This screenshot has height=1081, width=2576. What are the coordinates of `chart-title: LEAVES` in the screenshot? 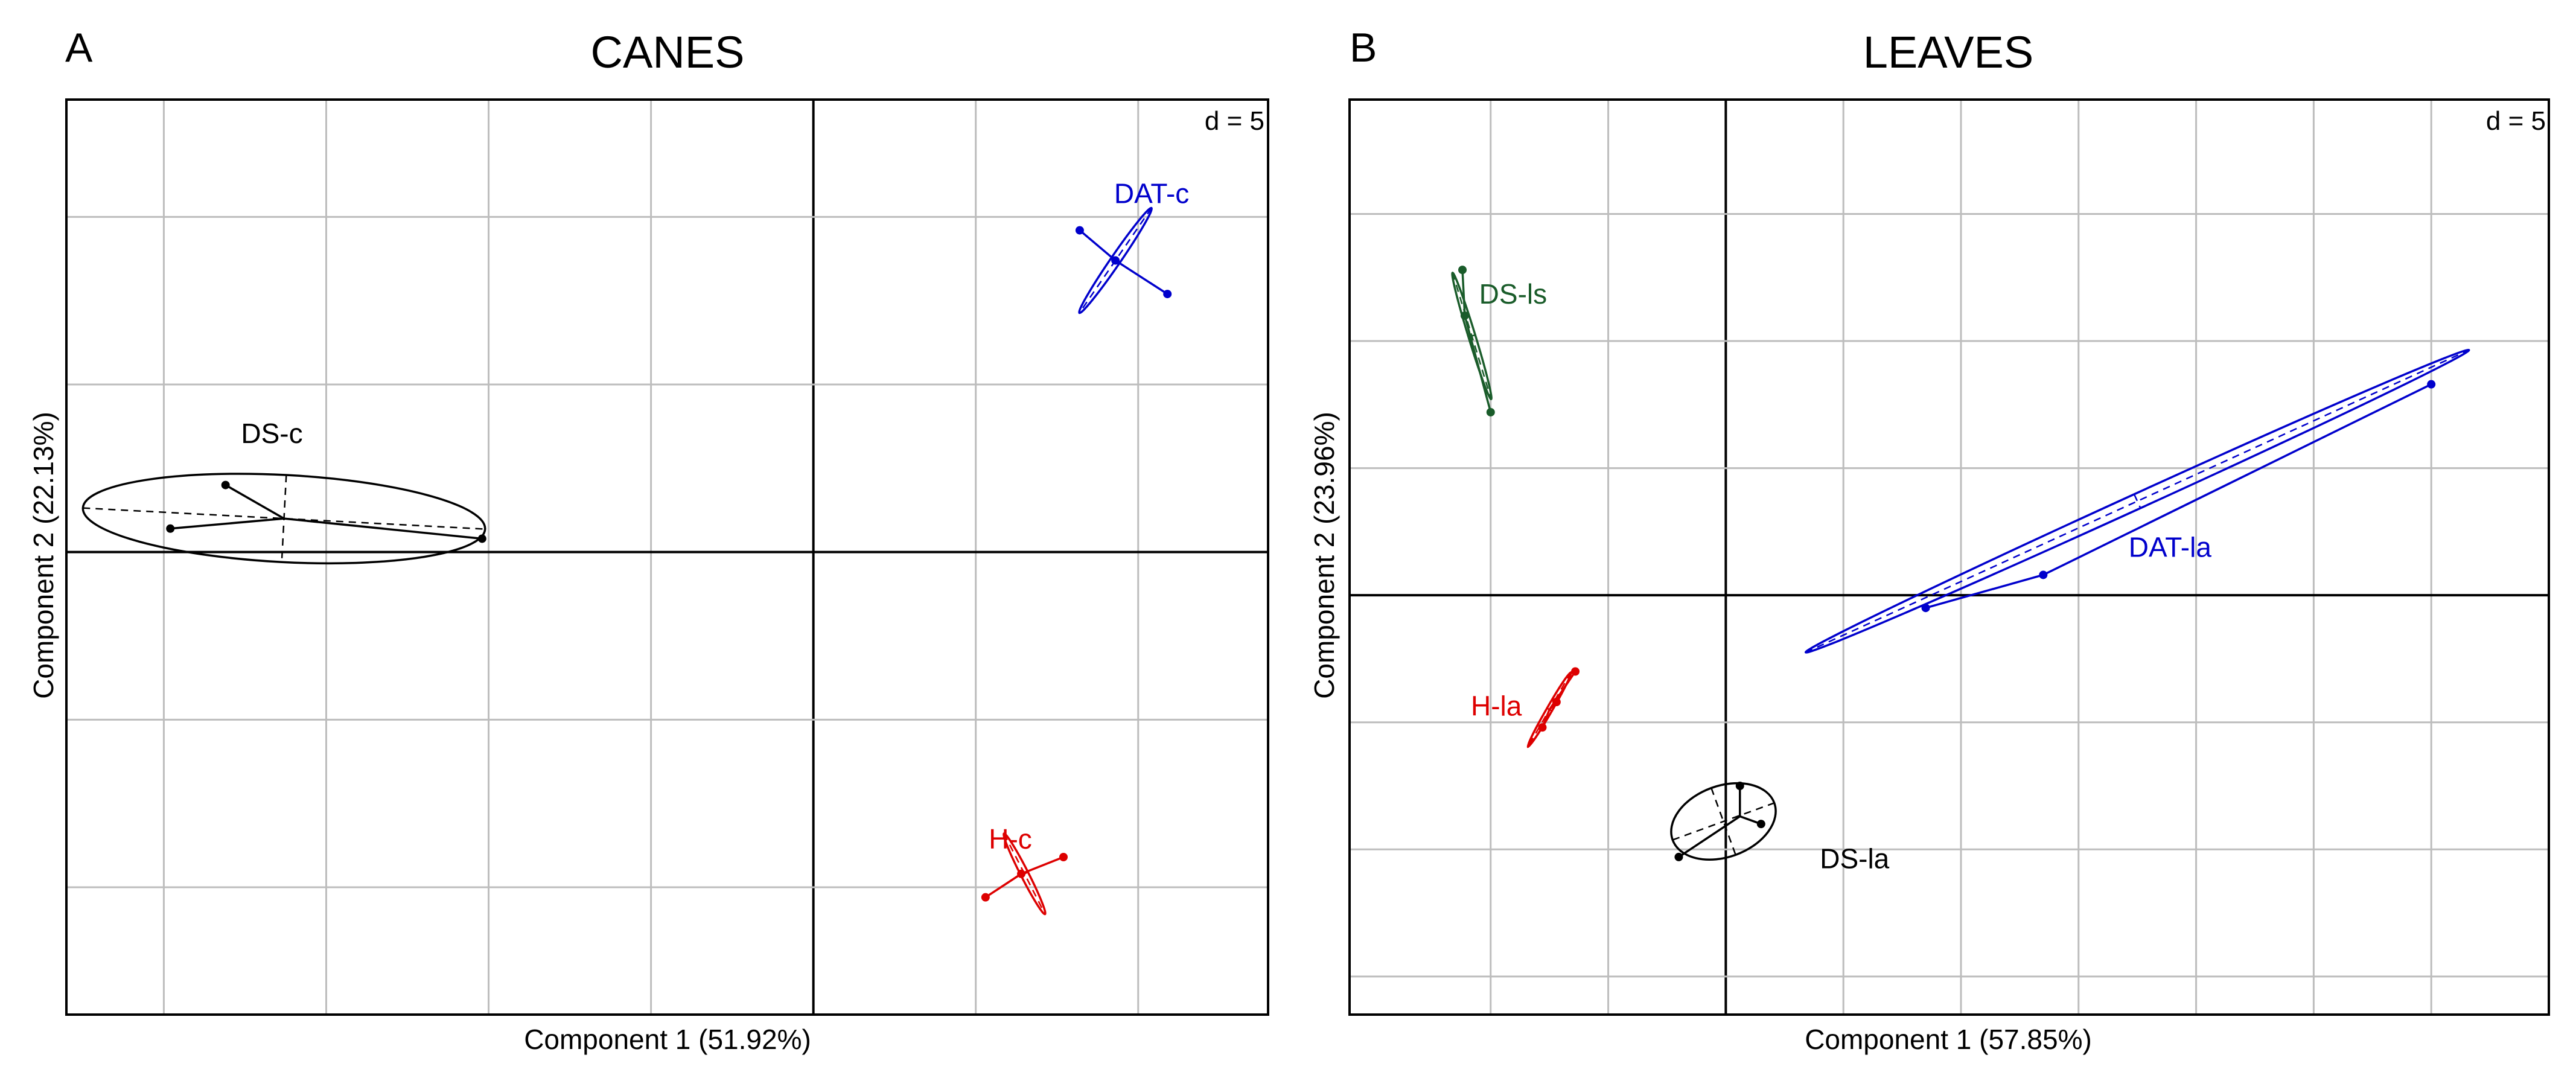 It's located at (1948, 52).